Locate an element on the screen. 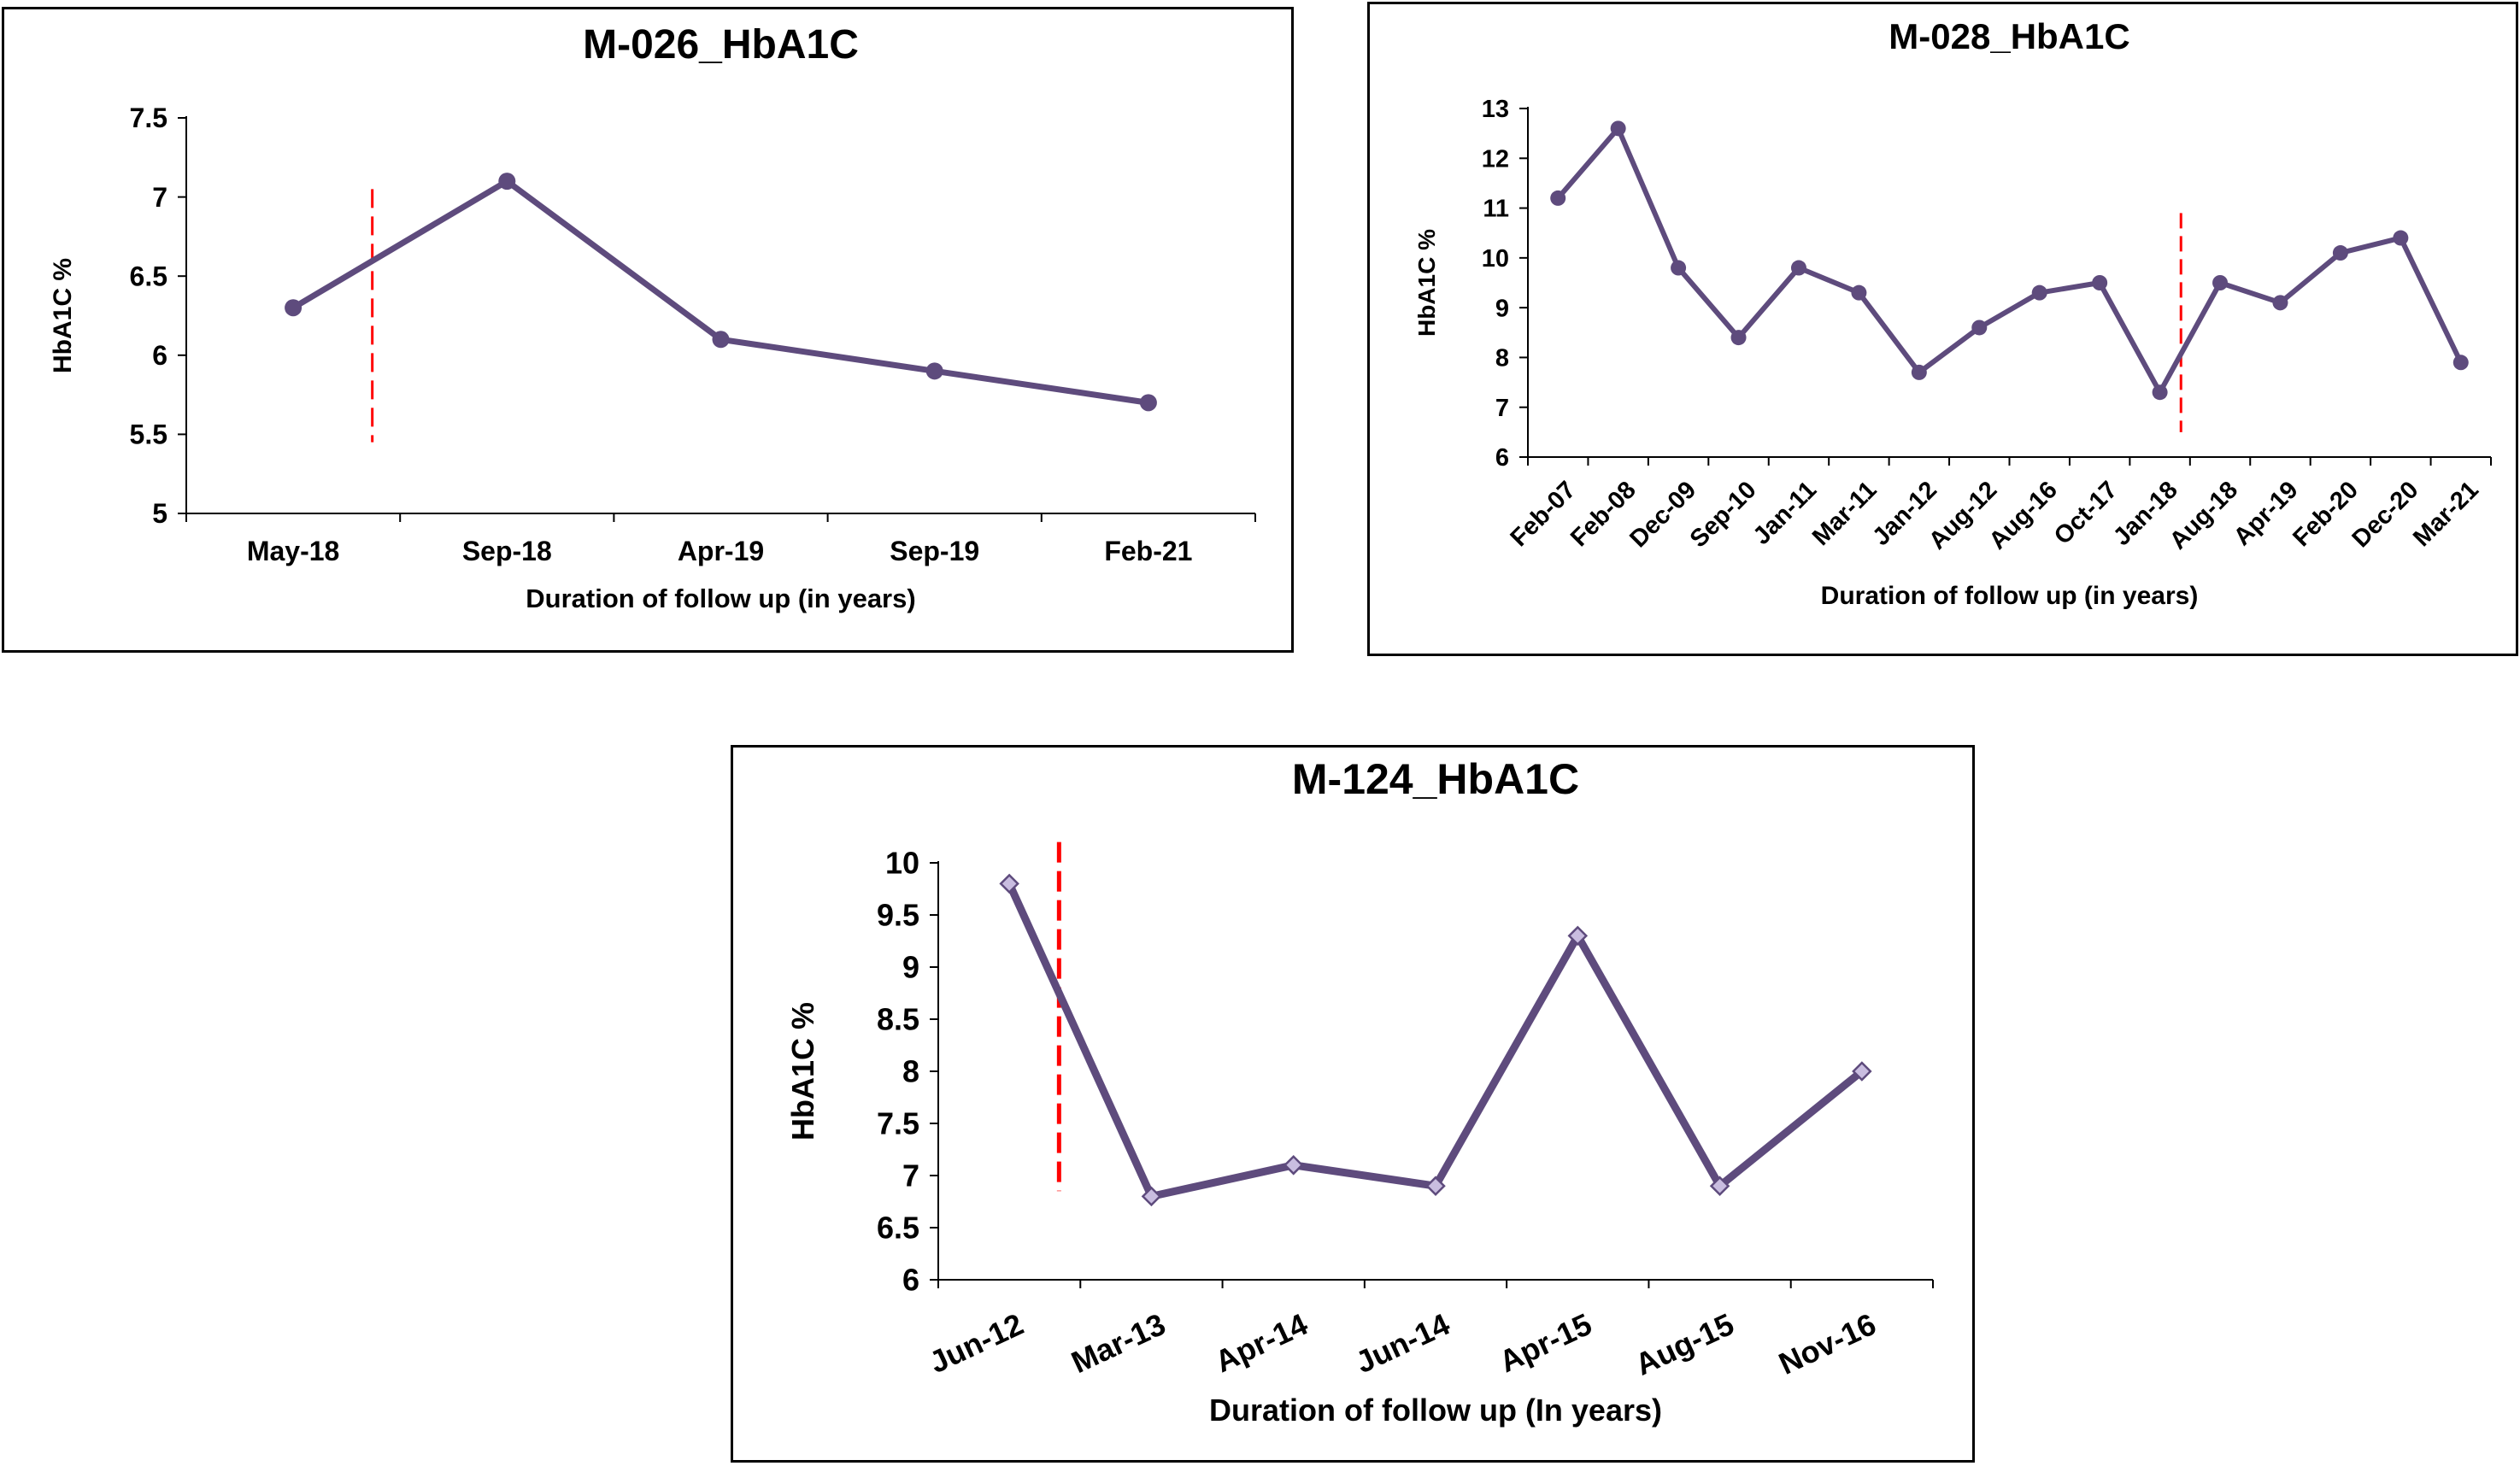 The width and height of the screenshot is (2520, 1466). y-tick-label: 8.5 is located at coordinates (898, 1019).